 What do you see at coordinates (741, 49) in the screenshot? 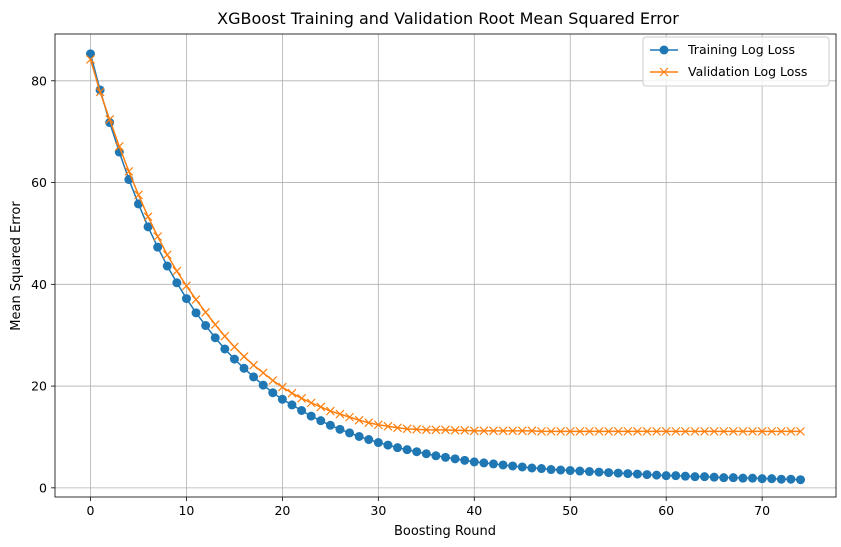
I see `legend-label-training: Training Log Loss` at bounding box center [741, 49].